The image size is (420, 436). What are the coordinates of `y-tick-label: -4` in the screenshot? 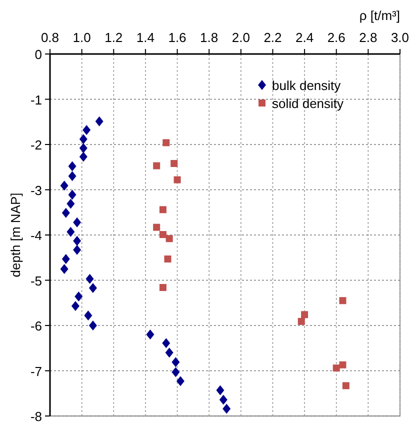 It's located at (36, 235).